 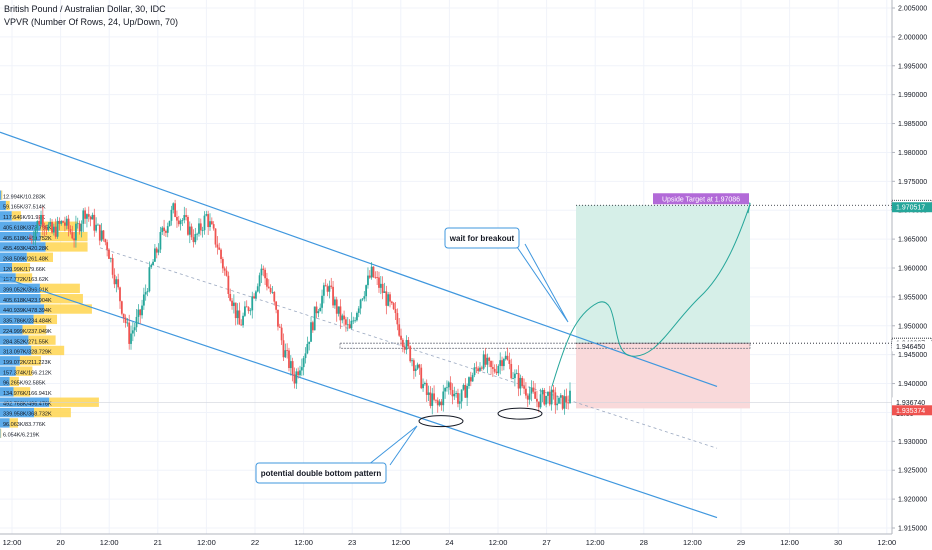 I want to click on x-tick-label: 22, so click(x=255, y=542).